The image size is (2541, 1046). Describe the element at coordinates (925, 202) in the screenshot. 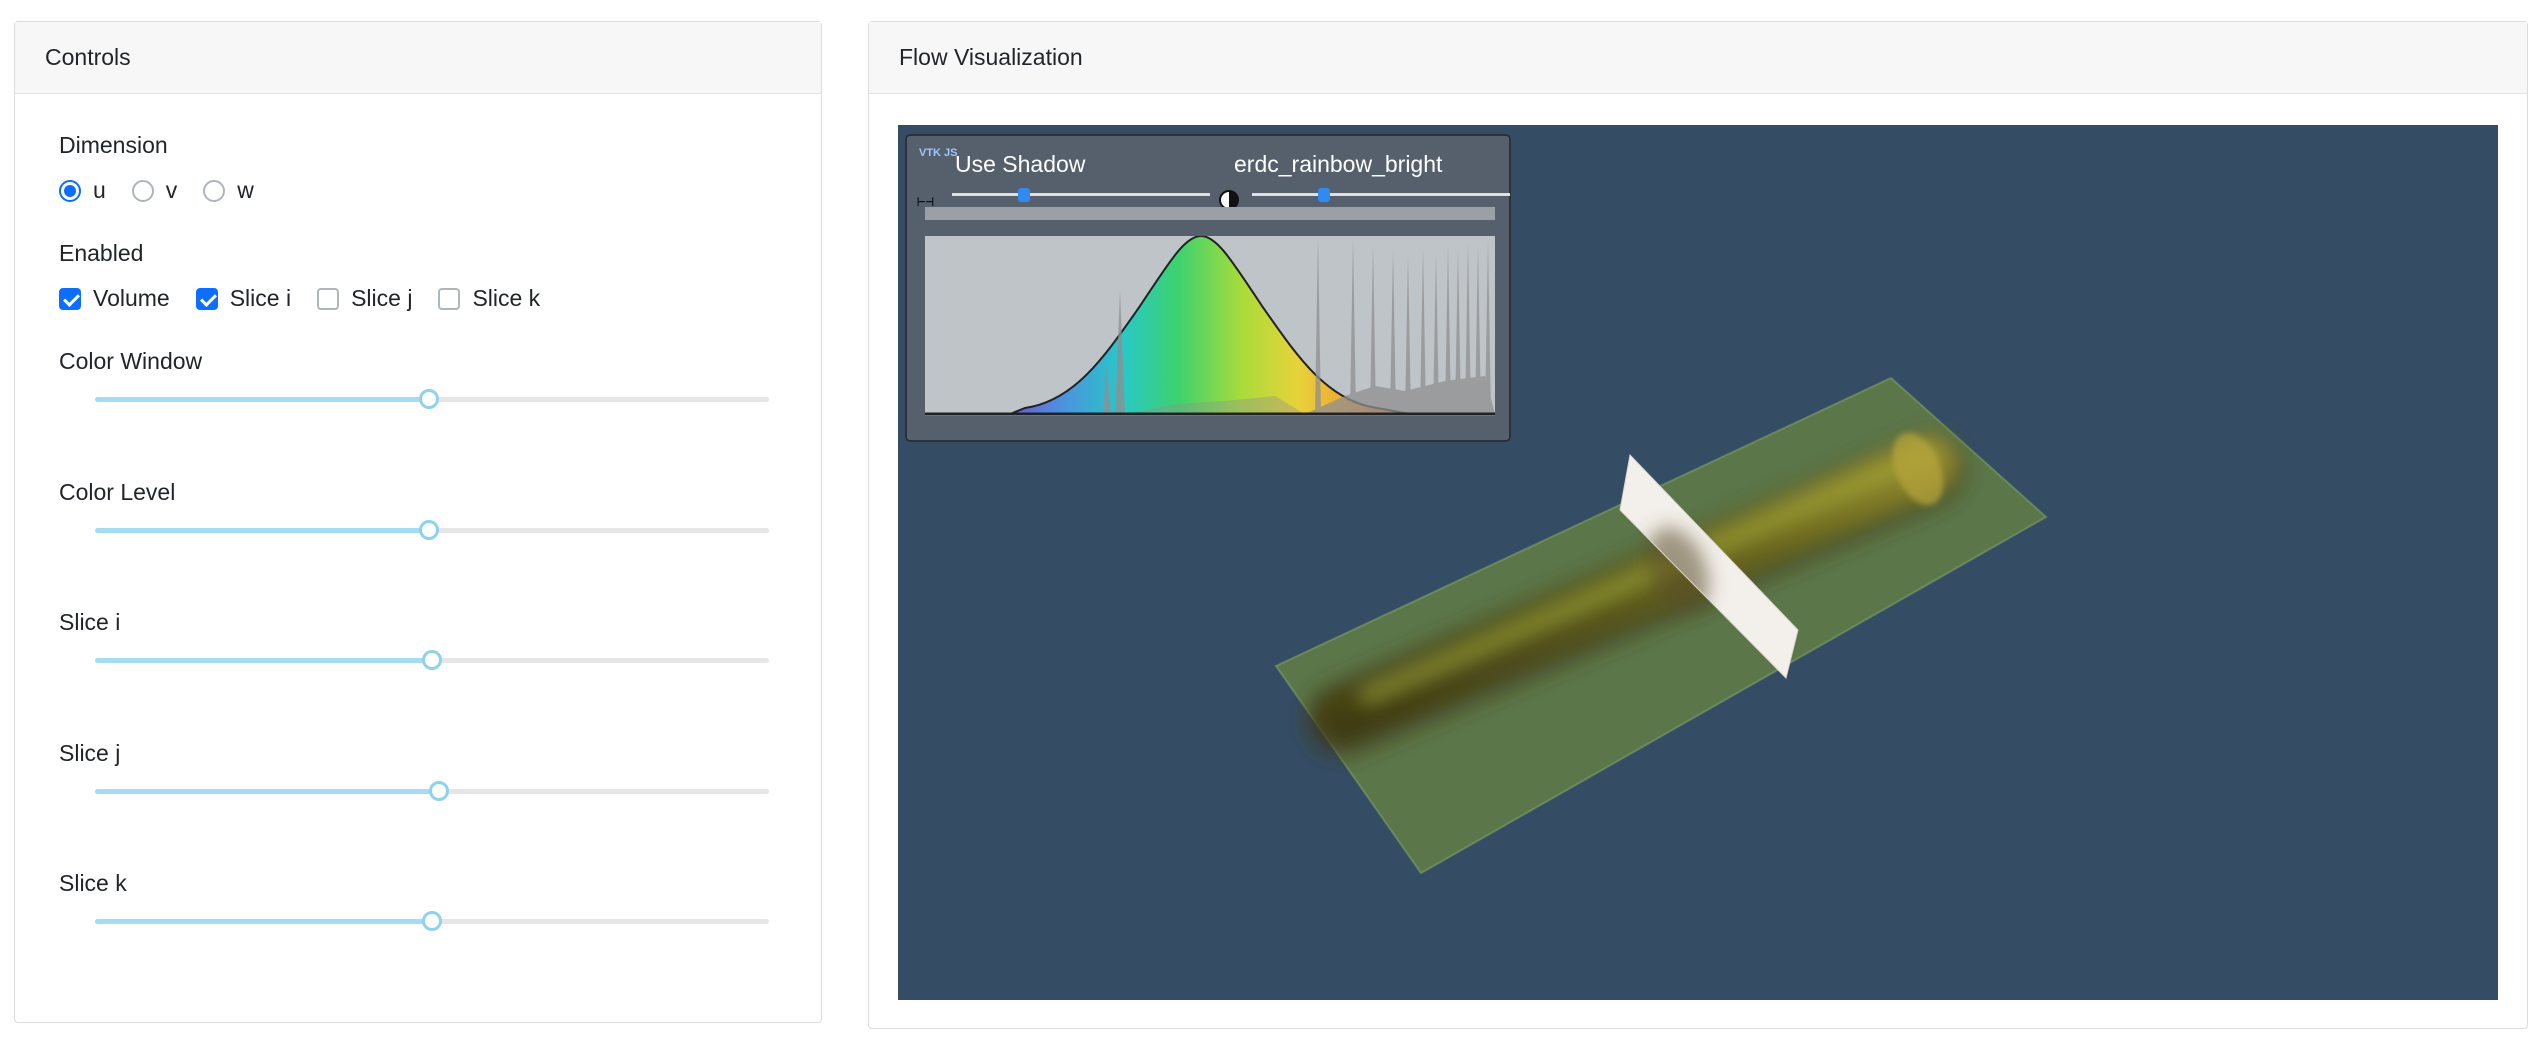

I see `range-reset-icon: ⊢⊣` at that location.